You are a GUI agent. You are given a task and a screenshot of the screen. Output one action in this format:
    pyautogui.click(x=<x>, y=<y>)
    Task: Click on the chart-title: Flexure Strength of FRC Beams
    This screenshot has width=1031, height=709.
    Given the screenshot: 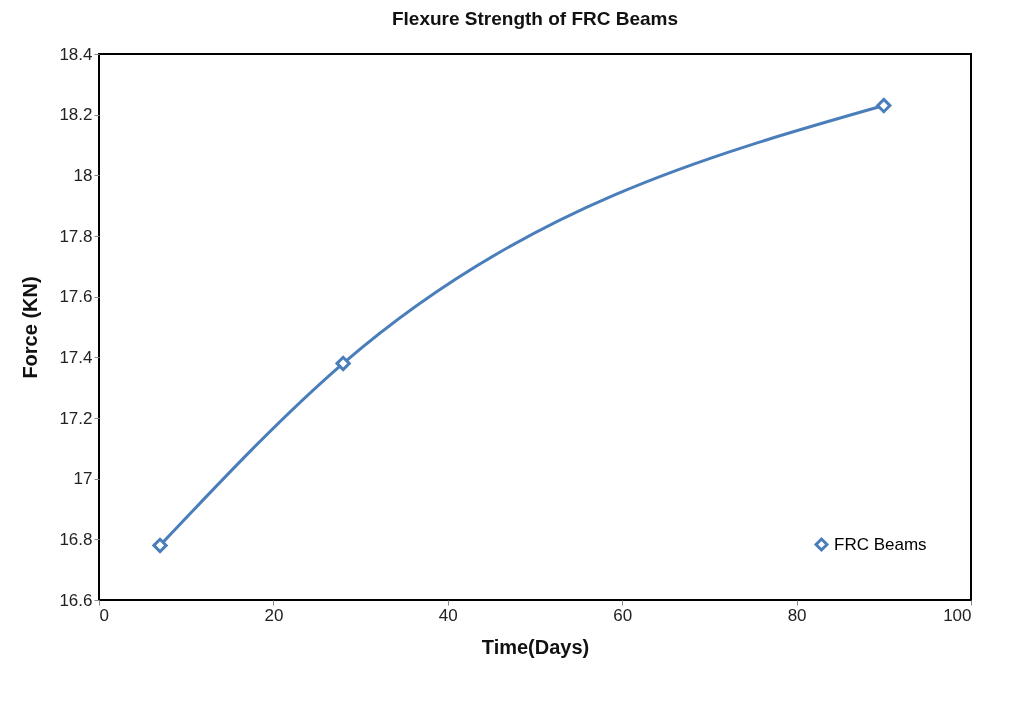 What is the action you would take?
    pyautogui.click(x=535, y=18)
    